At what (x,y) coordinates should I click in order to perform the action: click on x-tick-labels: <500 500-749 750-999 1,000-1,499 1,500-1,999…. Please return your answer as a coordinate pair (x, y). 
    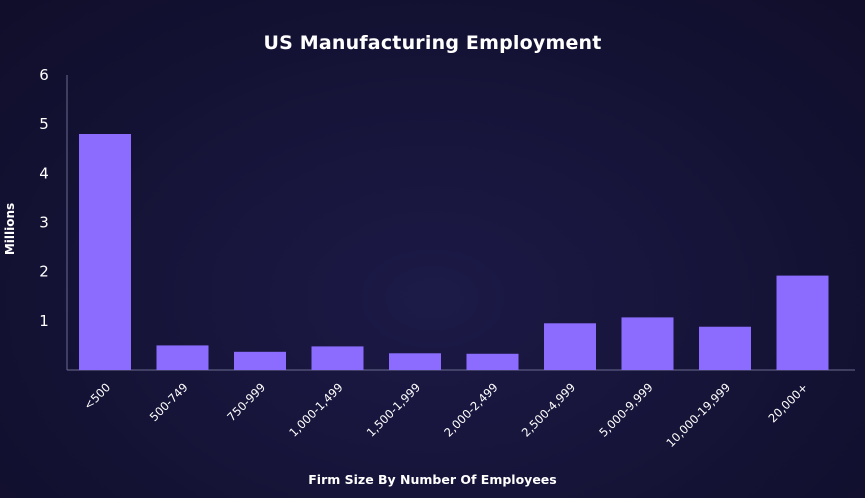
    Looking at the image, I should click on (446, 415).